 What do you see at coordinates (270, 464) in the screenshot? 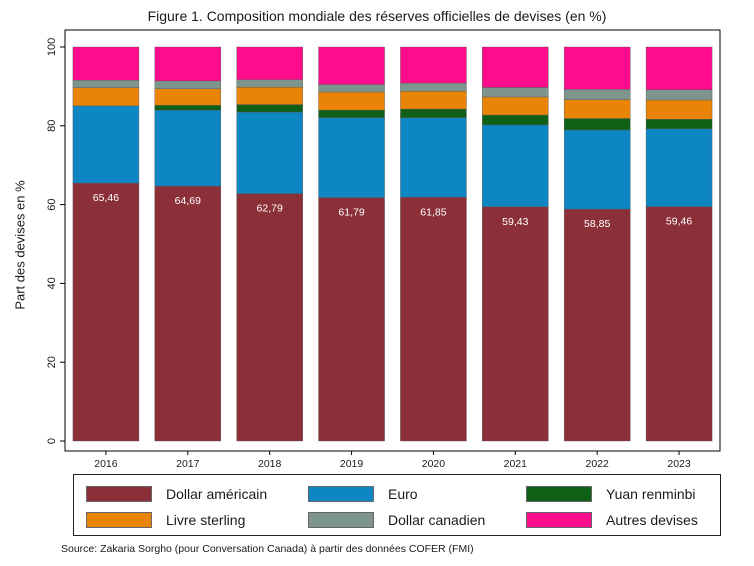
I see `x-tick-label: 2018` at bounding box center [270, 464].